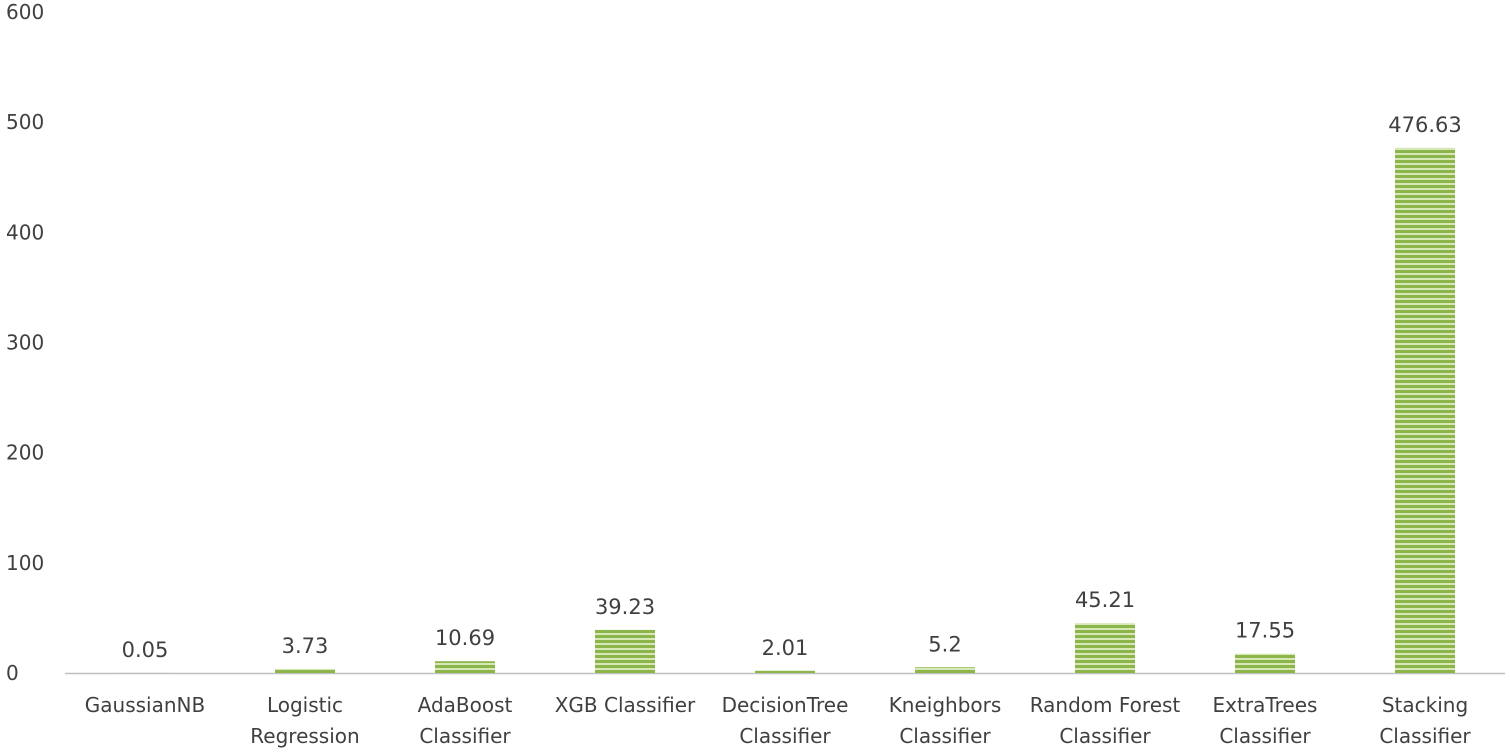 This screenshot has width=1510, height=752. What do you see at coordinates (465, 638) in the screenshot?
I see `data-label: 10.69` at bounding box center [465, 638].